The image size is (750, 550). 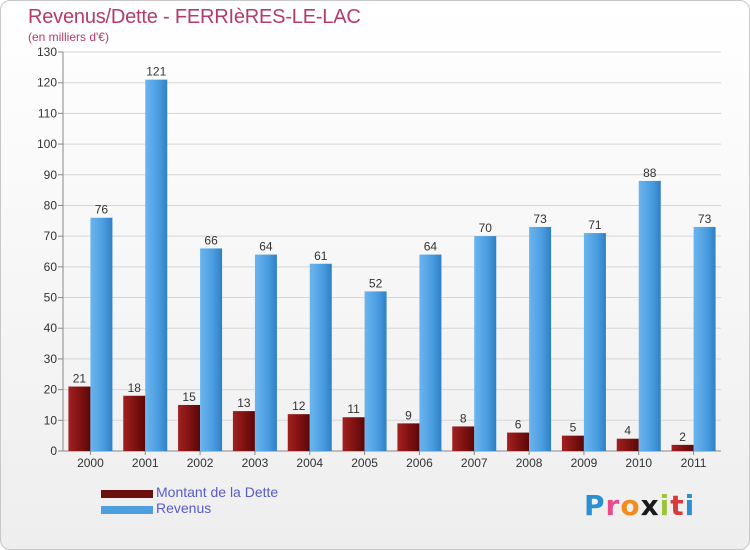 What do you see at coordinates (630, 505) in the screenshot?
I see `logo-letter: o` at bounding box center [630, 505].